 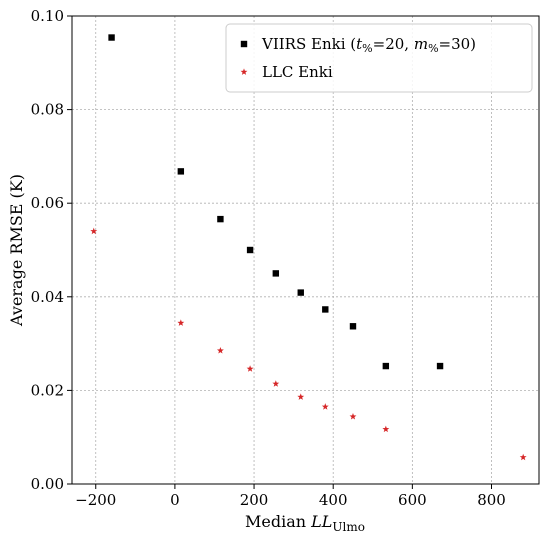 What do you see at coordinates (95, 500) in the screenshot?
I see `x-tick-label: −200` at bounding box center [95, 500].